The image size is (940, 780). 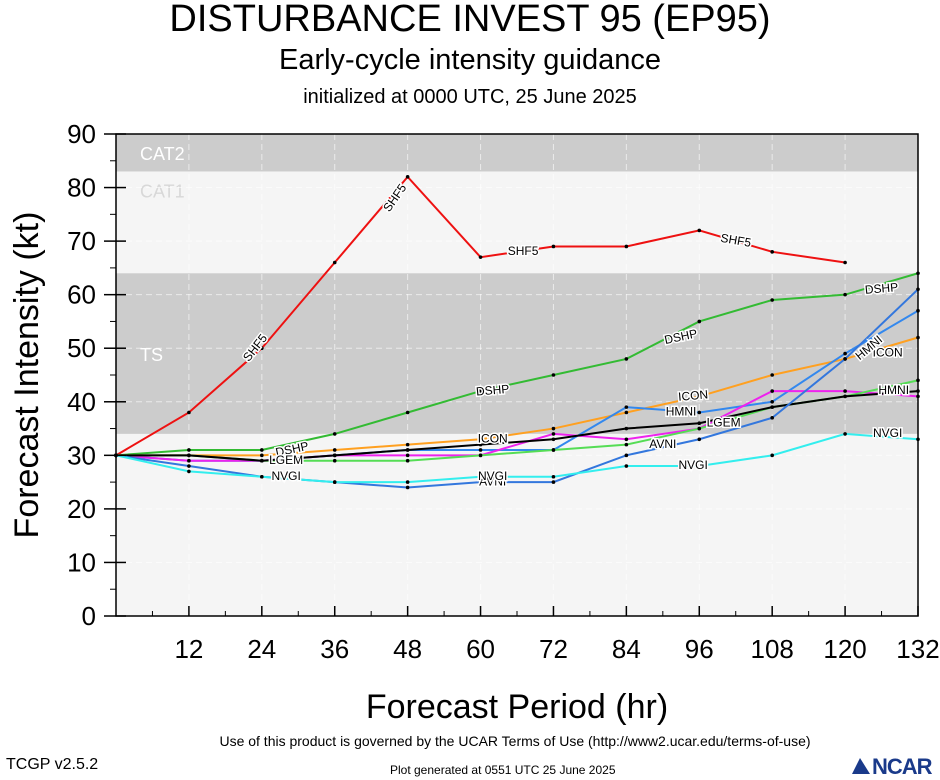 I want to click on y-tick-label-20: 20, so click(x=81, y=509).